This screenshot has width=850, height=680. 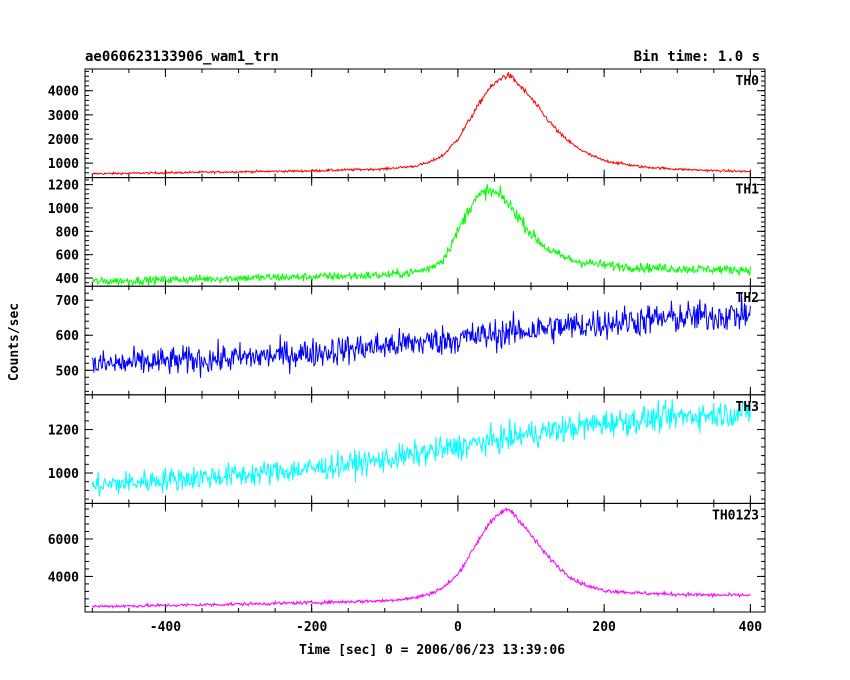 I want to click on x-tick-label: 200, so click(x=604, y=627).